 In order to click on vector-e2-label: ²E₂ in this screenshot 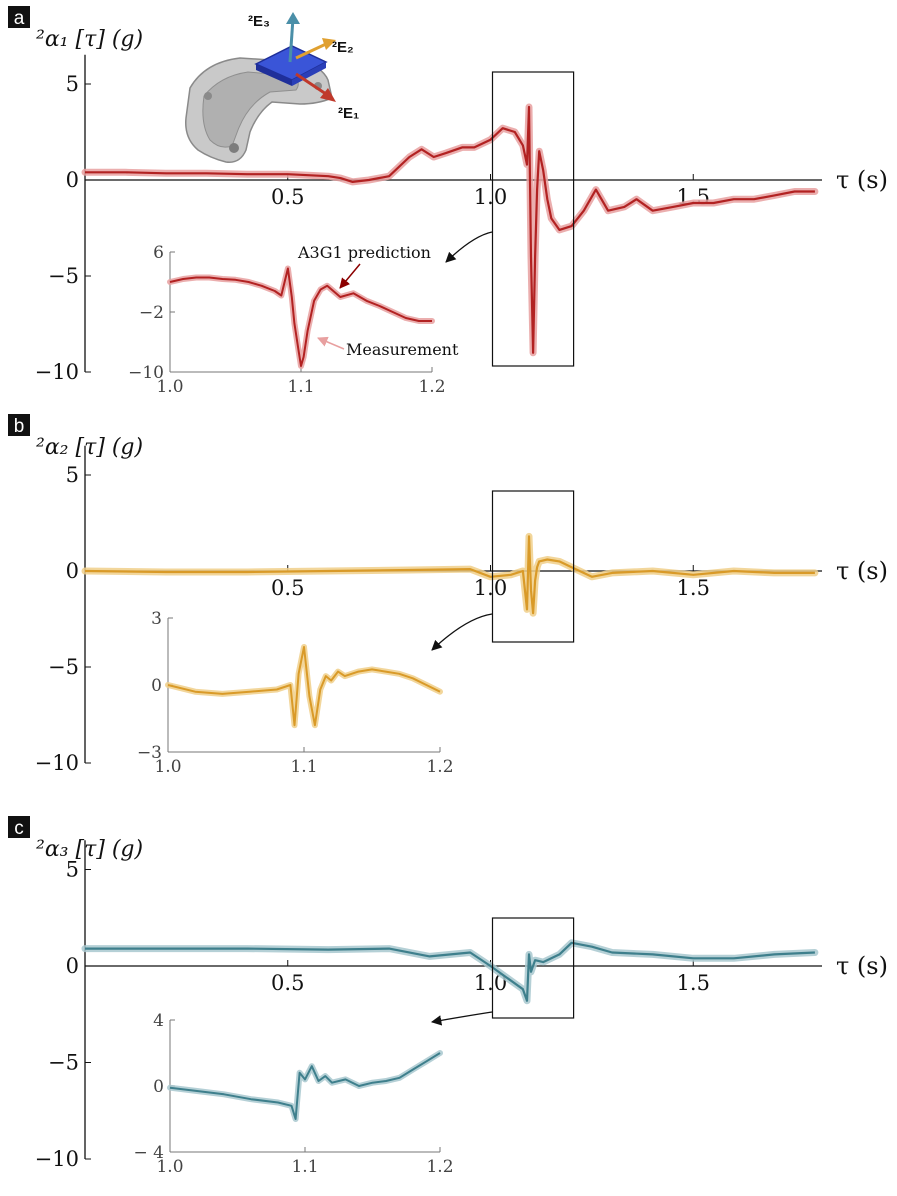, I will do `click(343, 47)`.